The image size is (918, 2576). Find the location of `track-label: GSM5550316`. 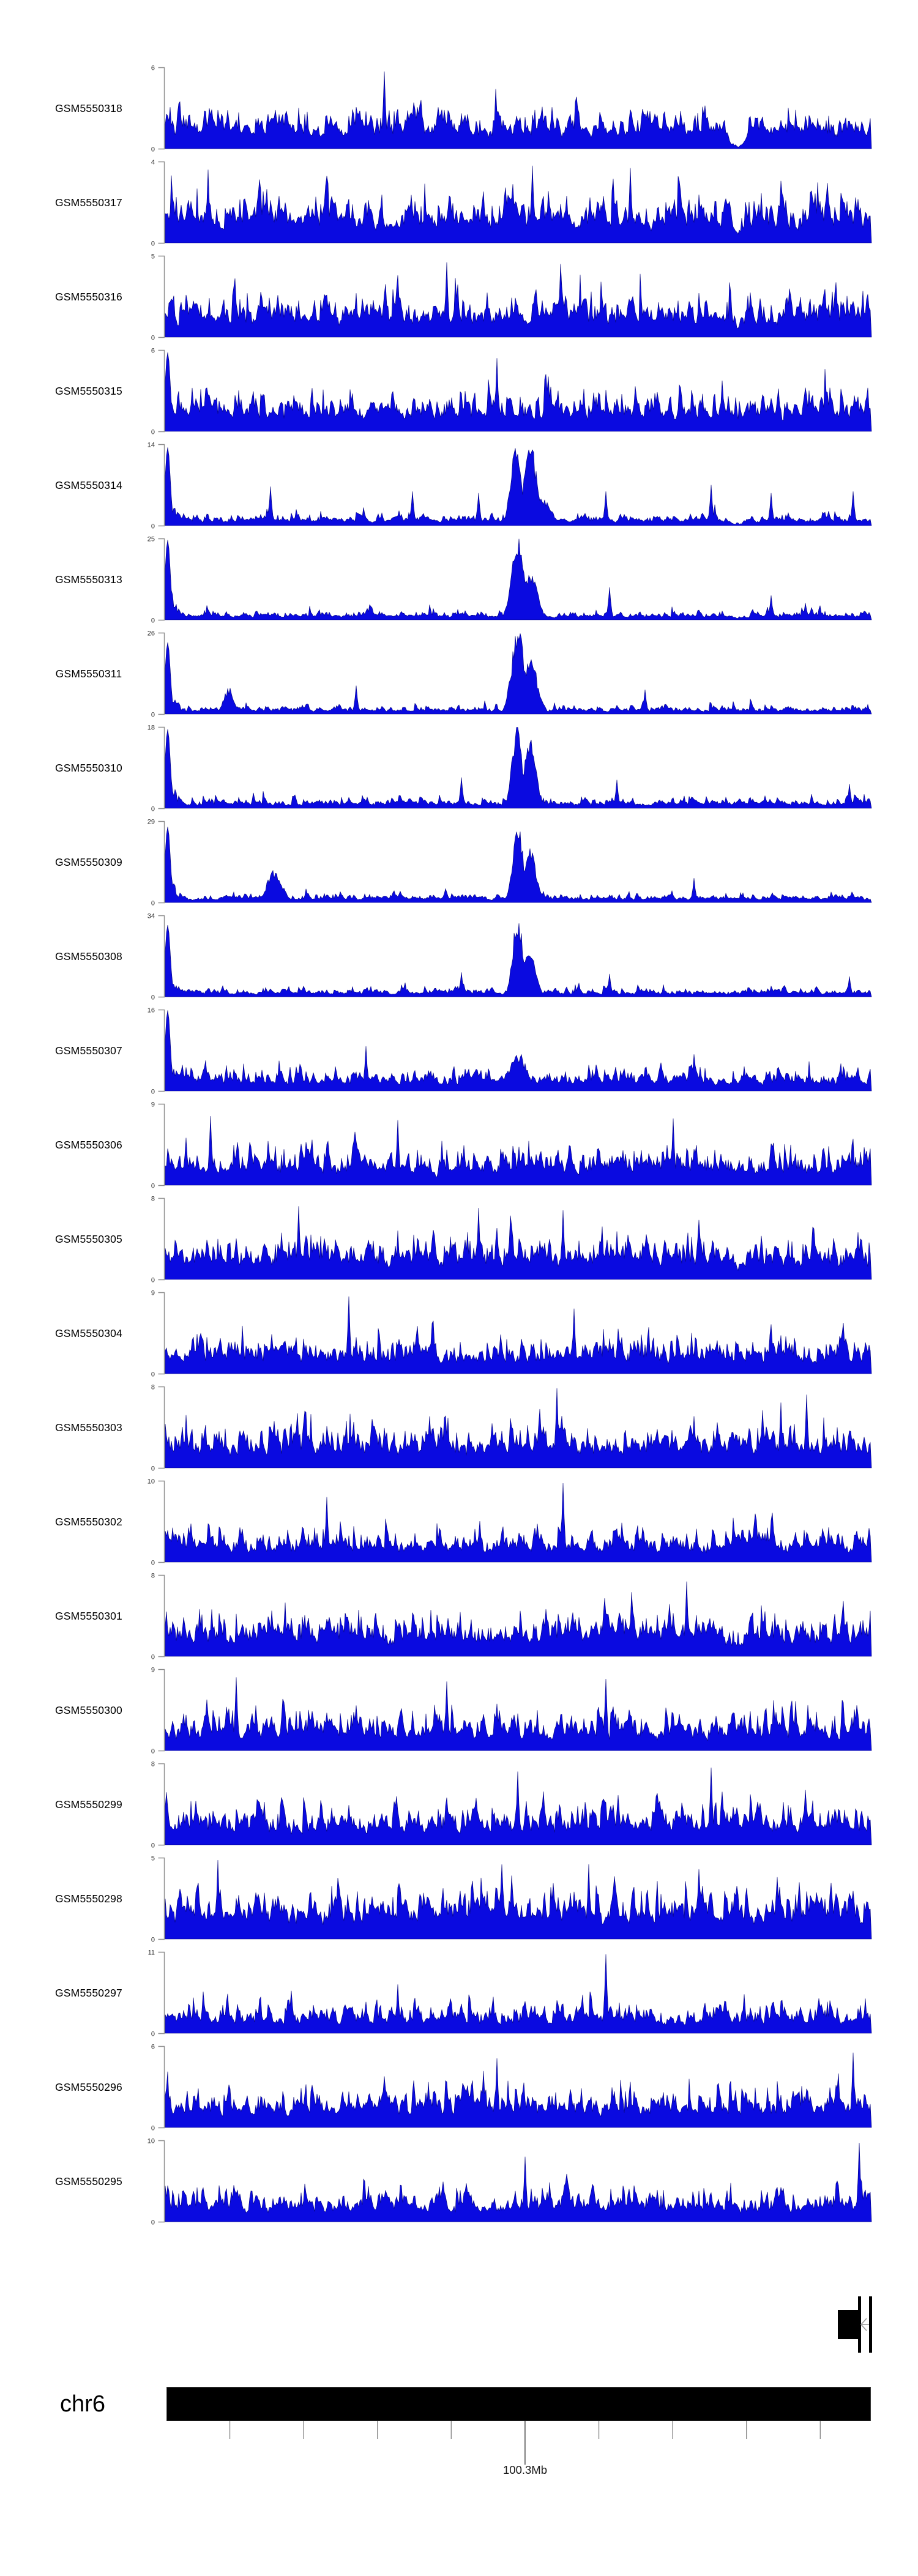

track-label: GSM5550316 is located at coordinates (88, 296).